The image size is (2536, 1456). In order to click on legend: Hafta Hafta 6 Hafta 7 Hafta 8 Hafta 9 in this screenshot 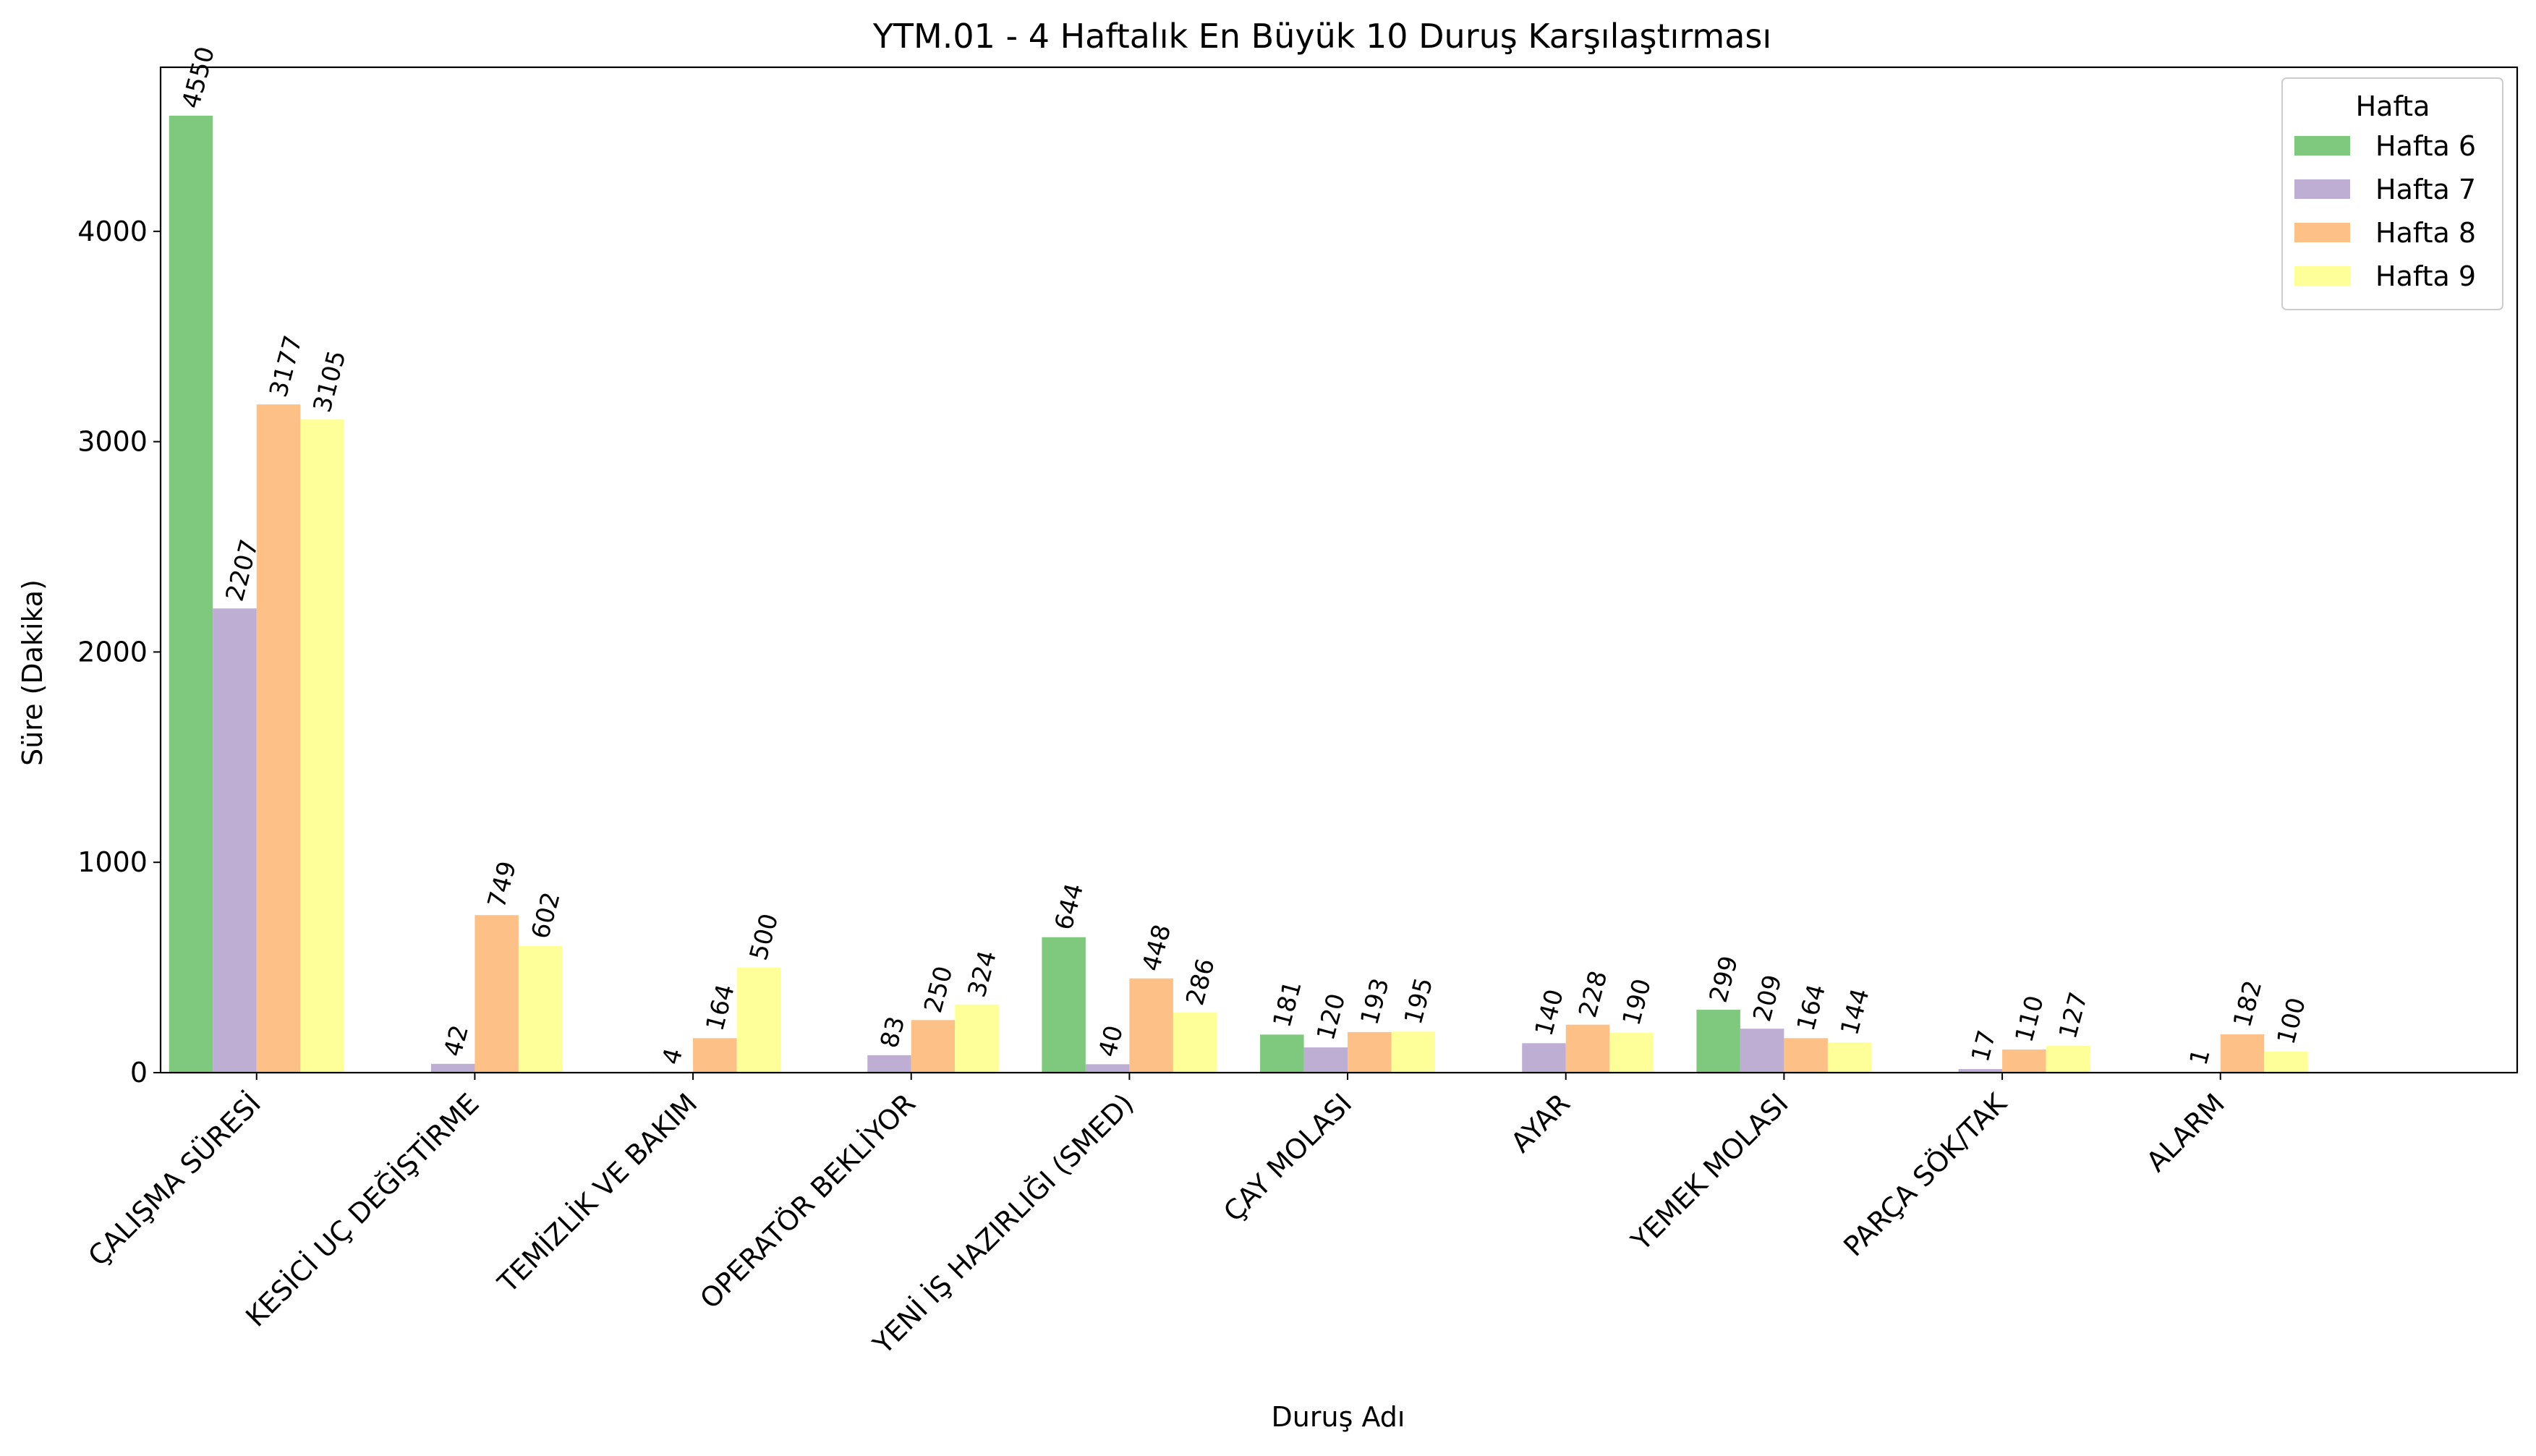, I will do `click(2392, 193)`.